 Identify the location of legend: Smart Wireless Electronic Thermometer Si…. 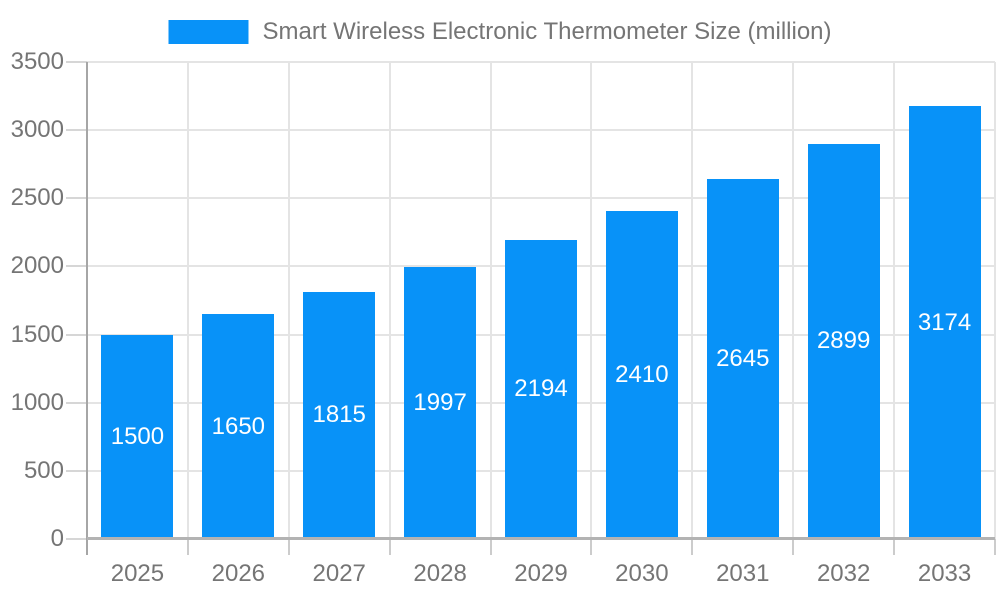
(500, 32).